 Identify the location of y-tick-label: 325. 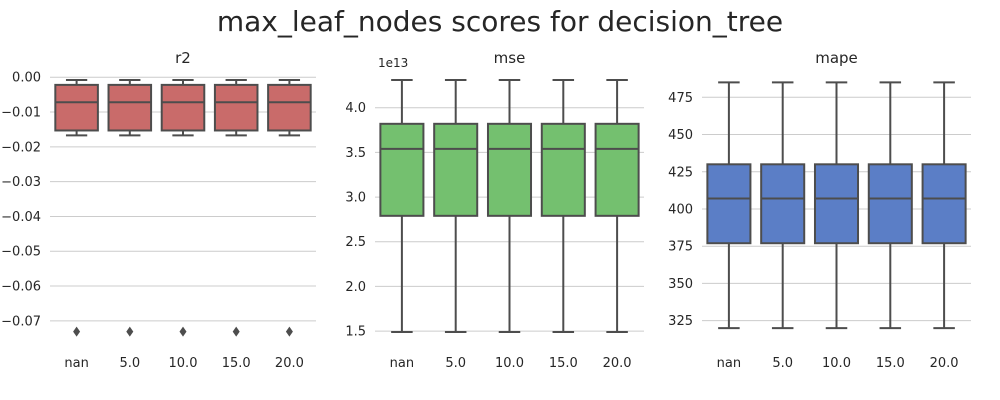
(680, 321).